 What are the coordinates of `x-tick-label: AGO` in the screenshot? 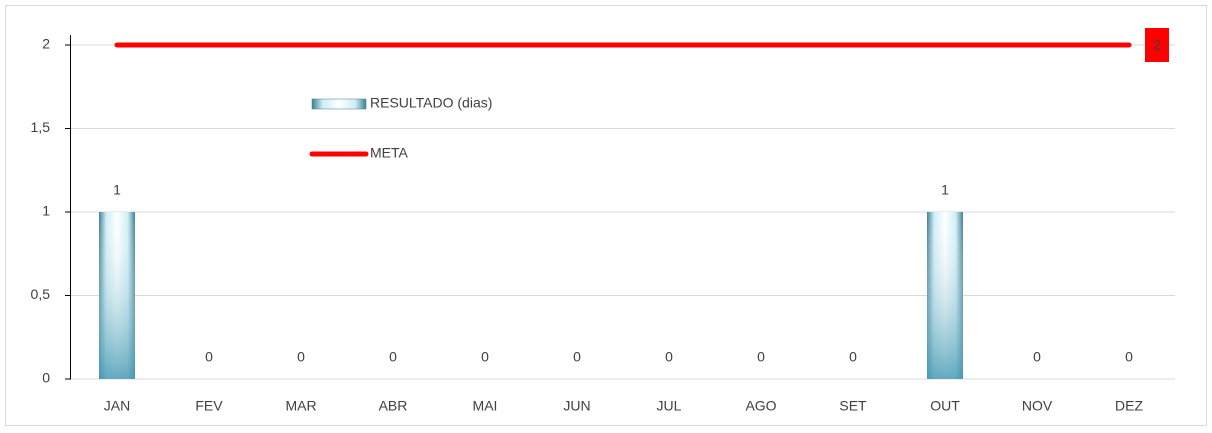 It's located at (760, 406).